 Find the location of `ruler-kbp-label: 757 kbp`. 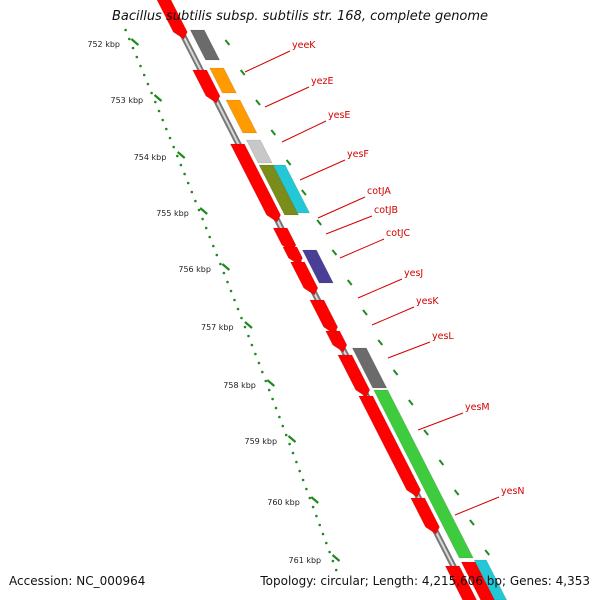

ruler-kbp-label: 757 kbp is located at coordinates (217, 327).